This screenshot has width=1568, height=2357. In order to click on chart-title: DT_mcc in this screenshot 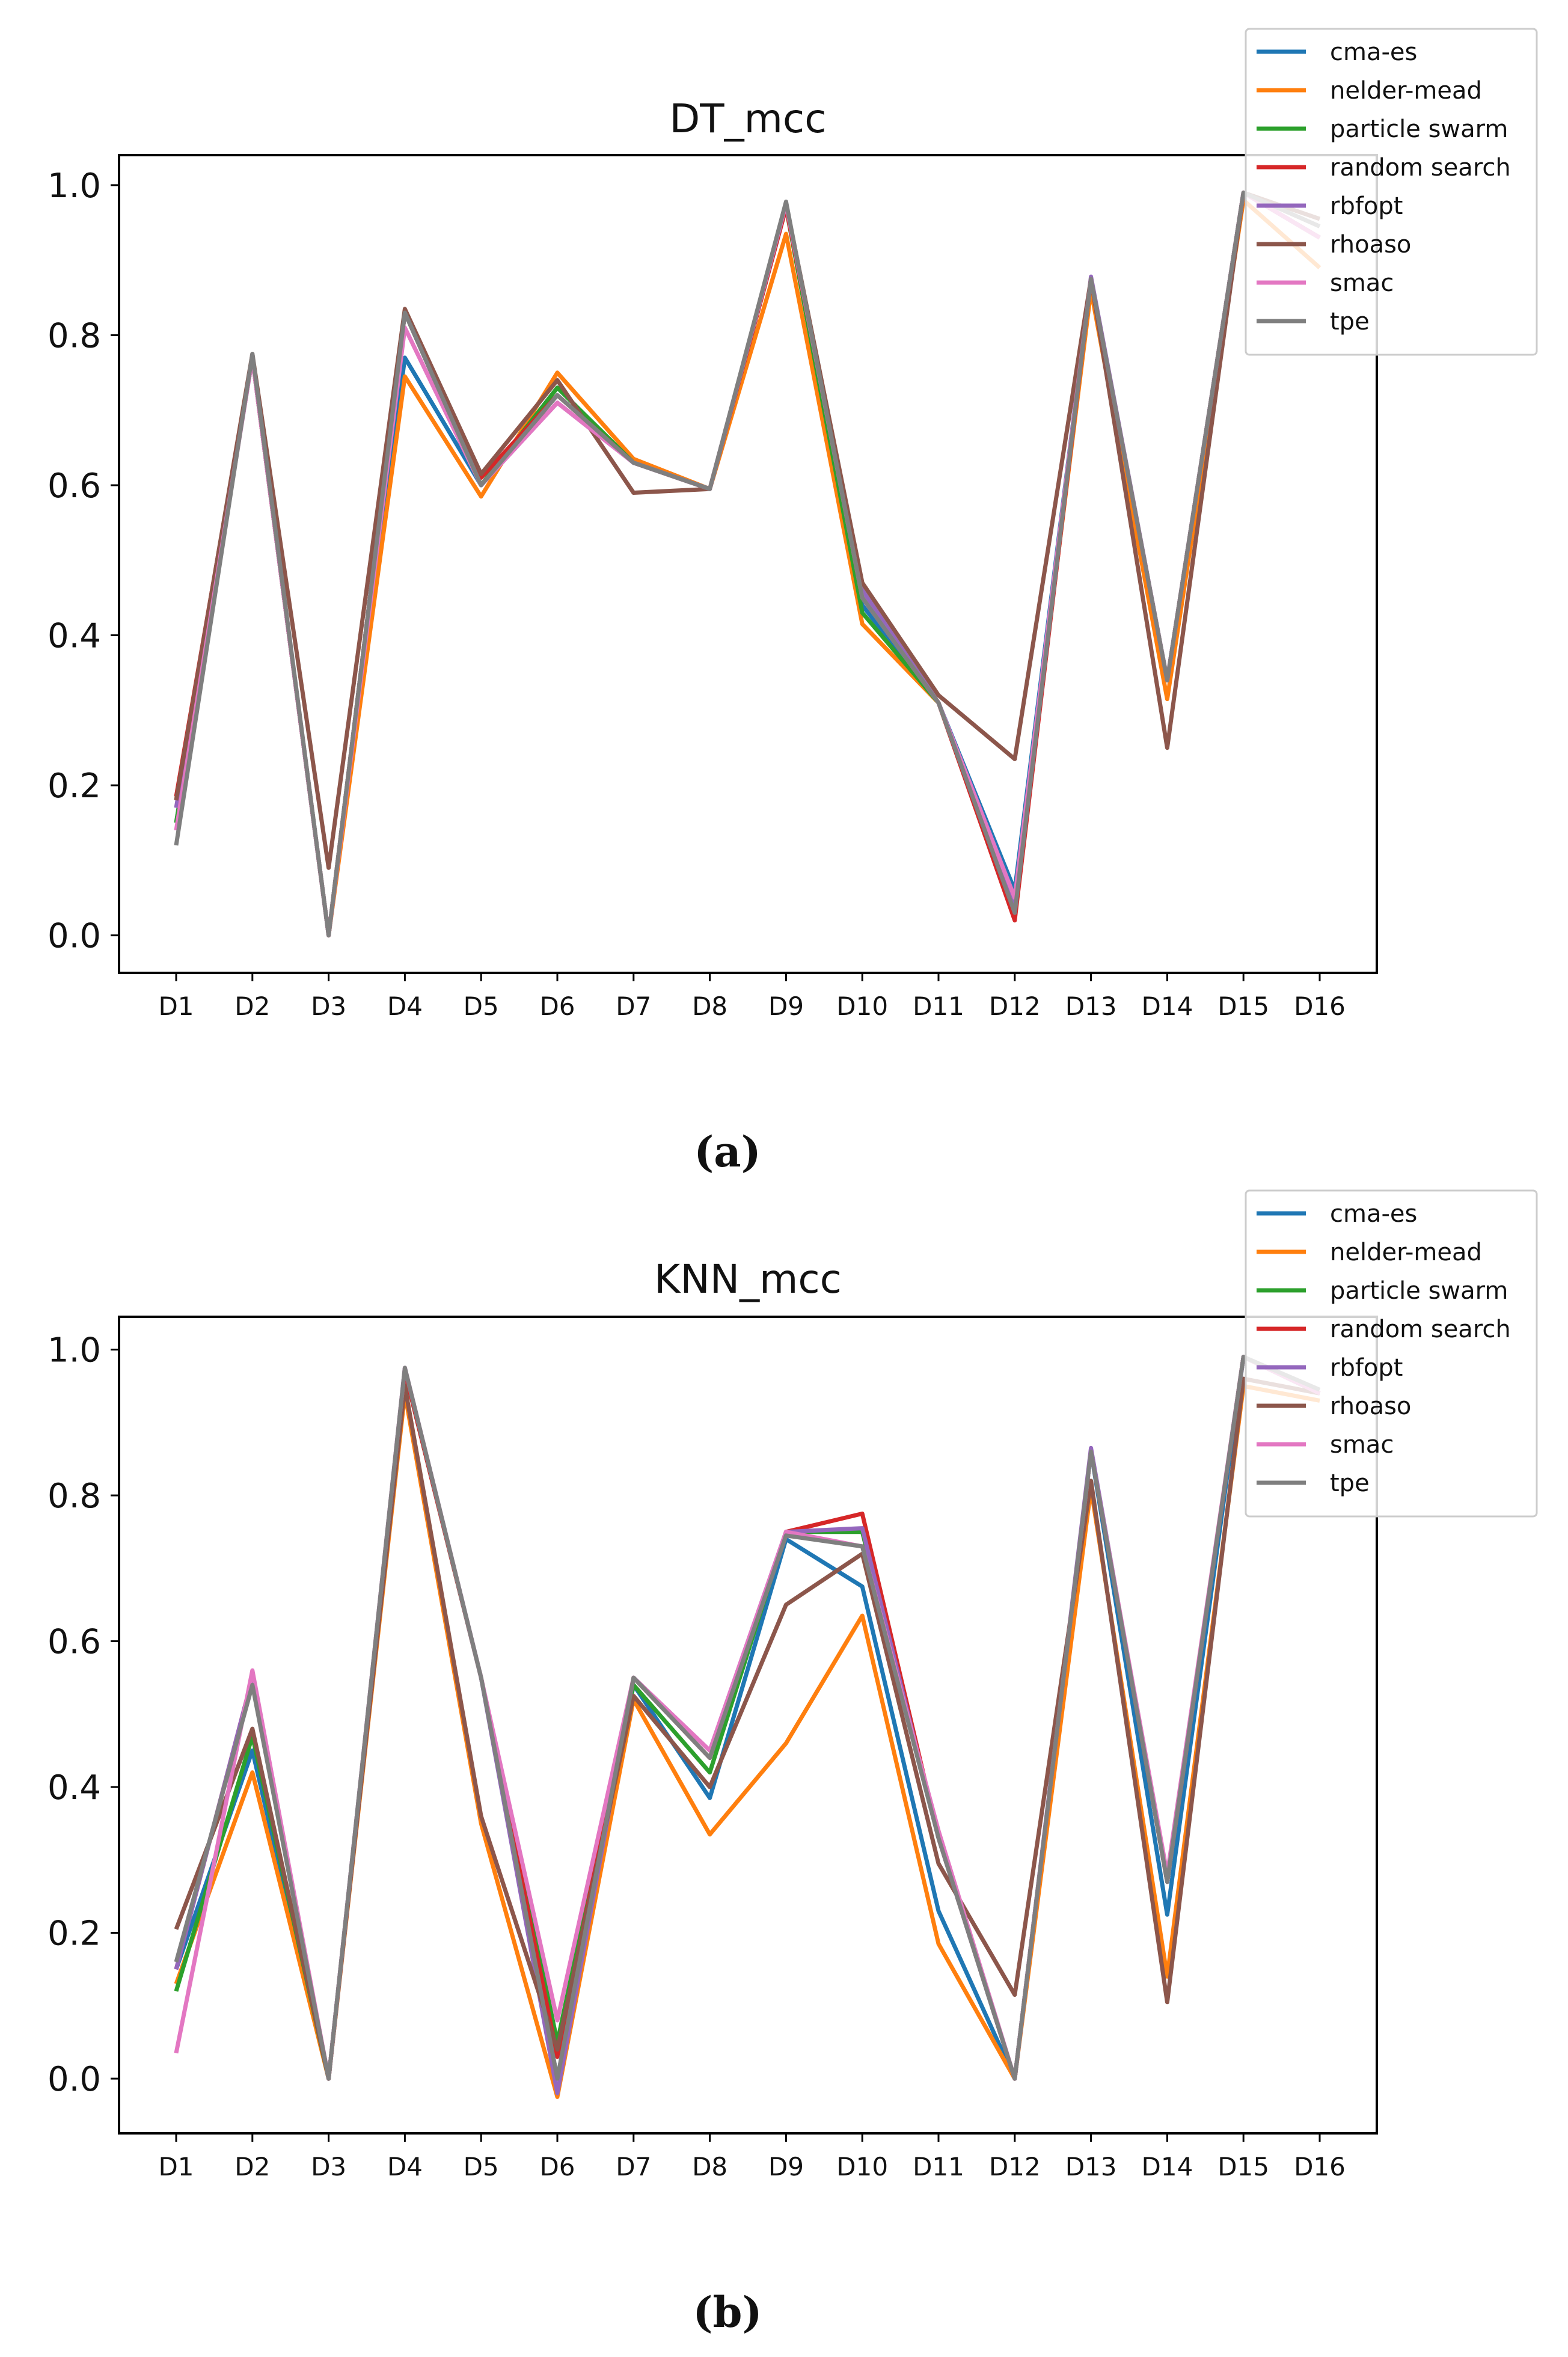, I will do `click(747, 119)`.